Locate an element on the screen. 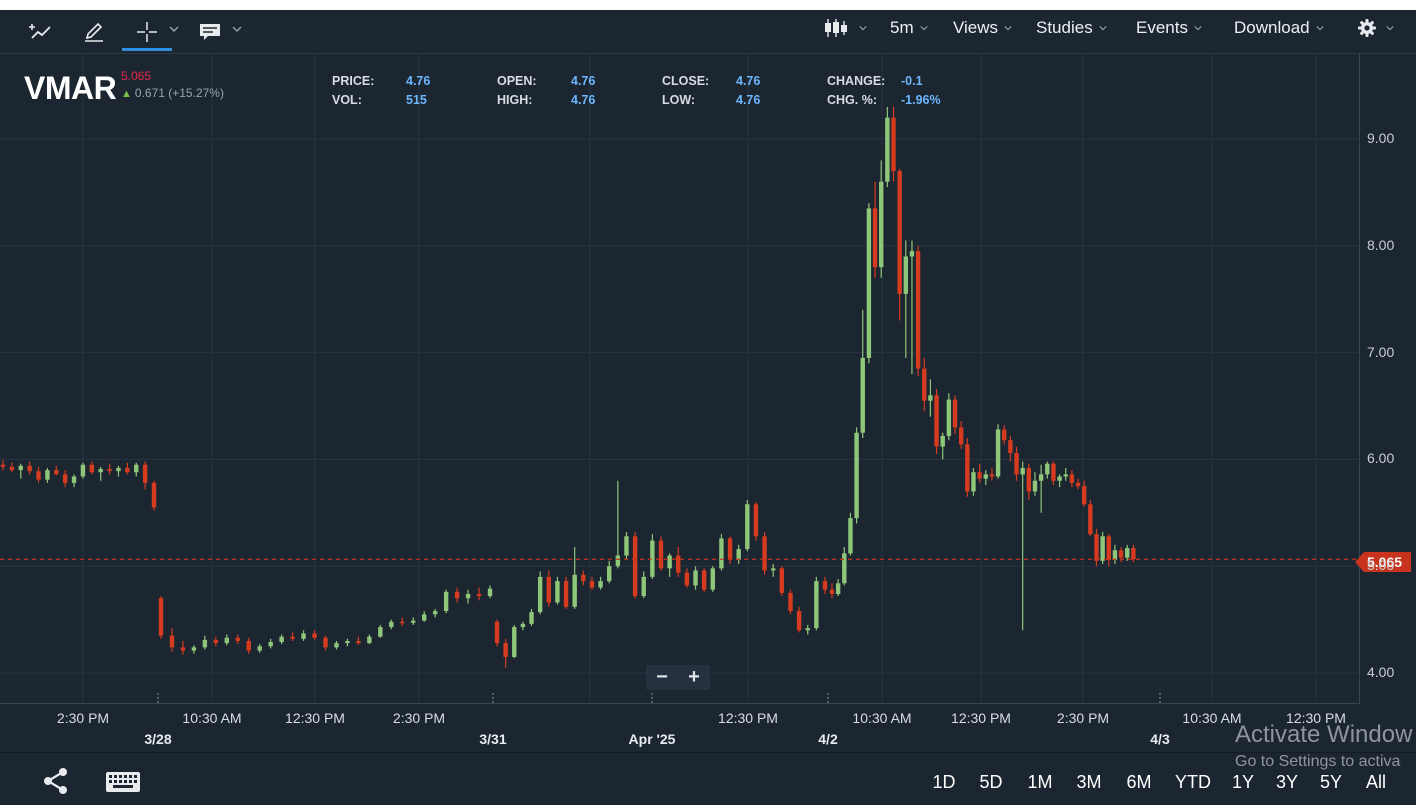  crosshair-tool-button is located at coordinates (147, 31).